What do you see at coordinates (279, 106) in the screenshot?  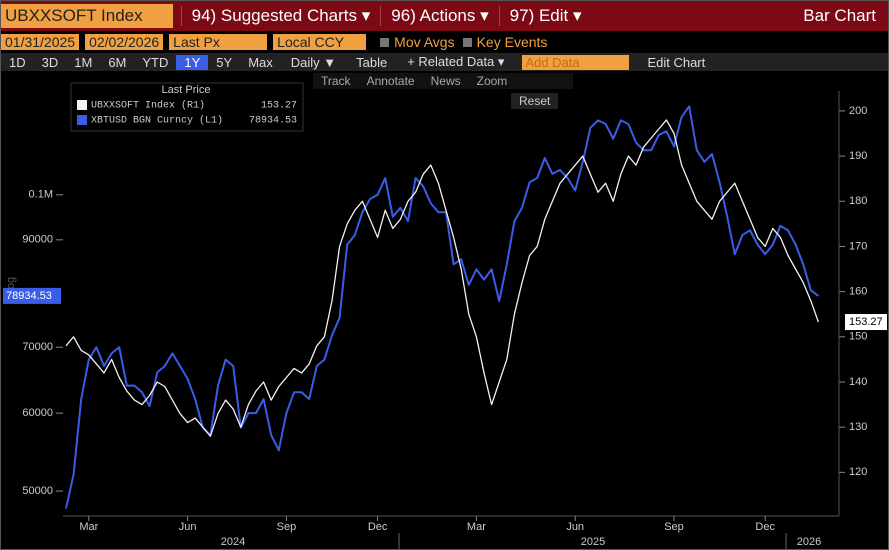 I see `legend-value: 153.27` at bounding box center [279, 106].